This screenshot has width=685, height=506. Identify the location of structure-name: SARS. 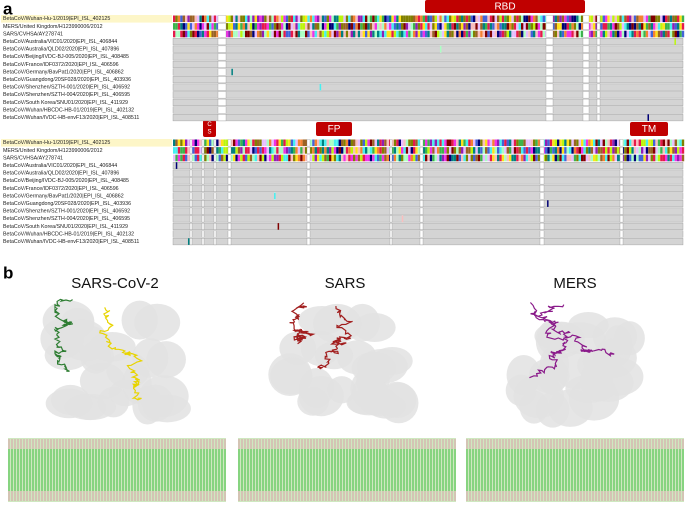
(345, 283).